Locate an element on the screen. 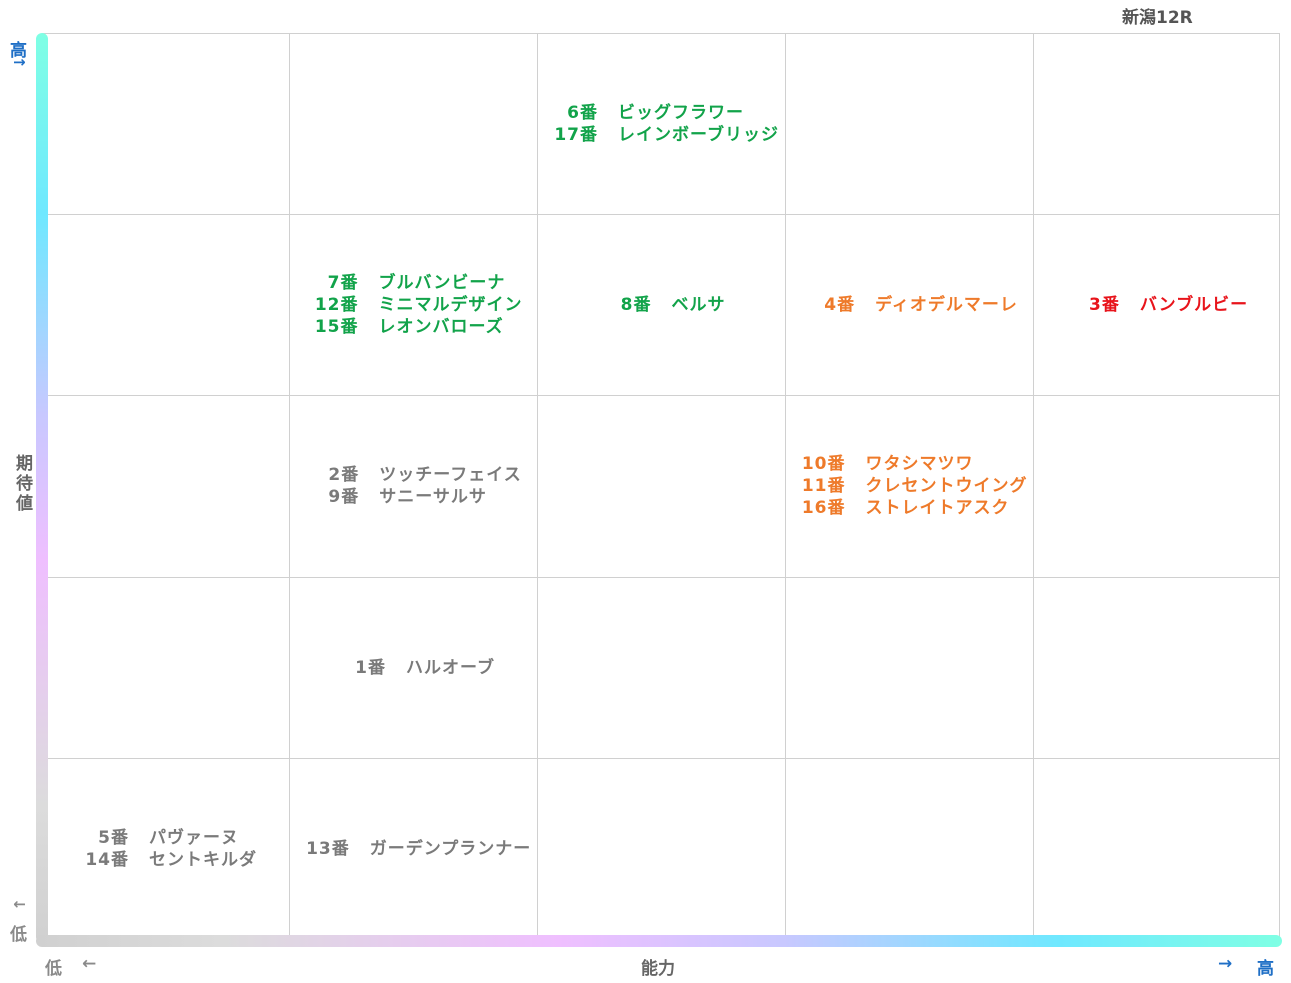 This screenshot has height=983, width=1291. horse-name: ワタシマツワ is located at coordinates (919, 464).